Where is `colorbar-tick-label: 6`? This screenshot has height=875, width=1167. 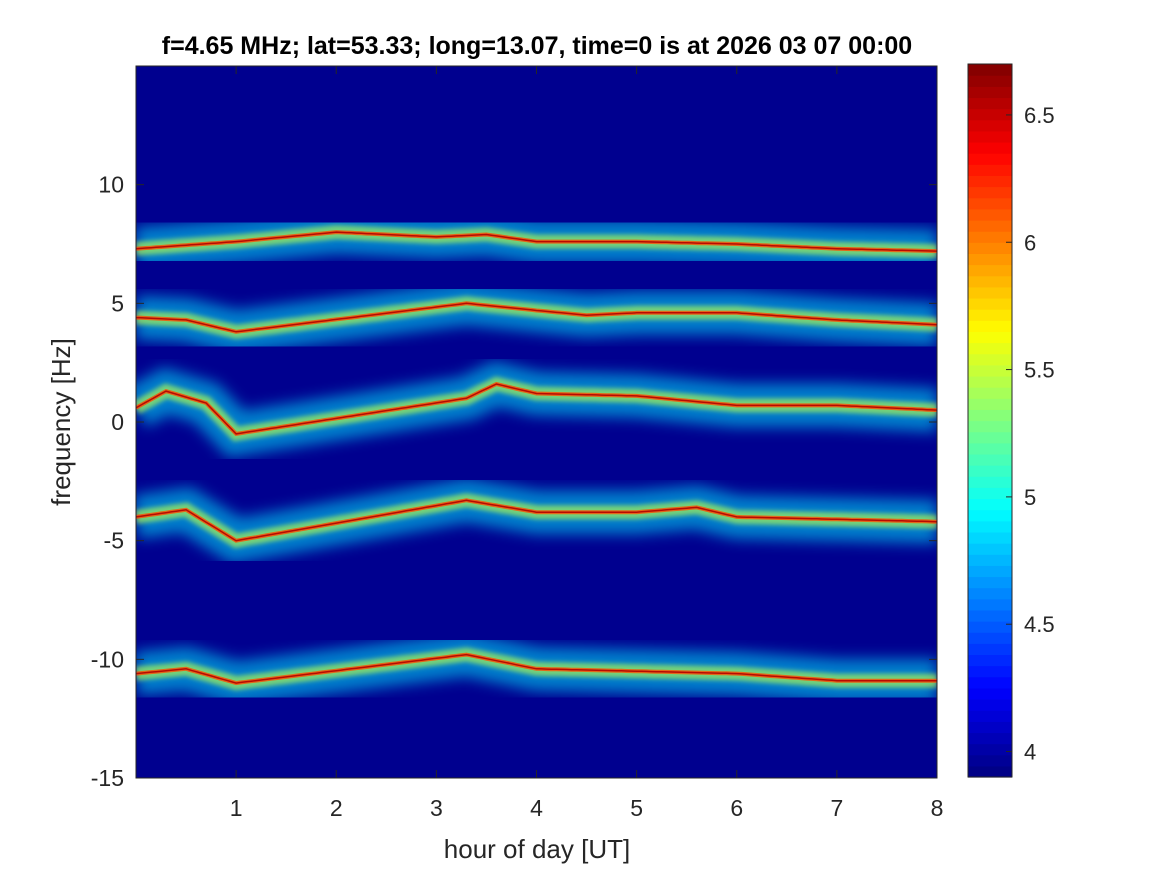 colorbar-tick-label: 6 is located at coordinates (1030, 242).